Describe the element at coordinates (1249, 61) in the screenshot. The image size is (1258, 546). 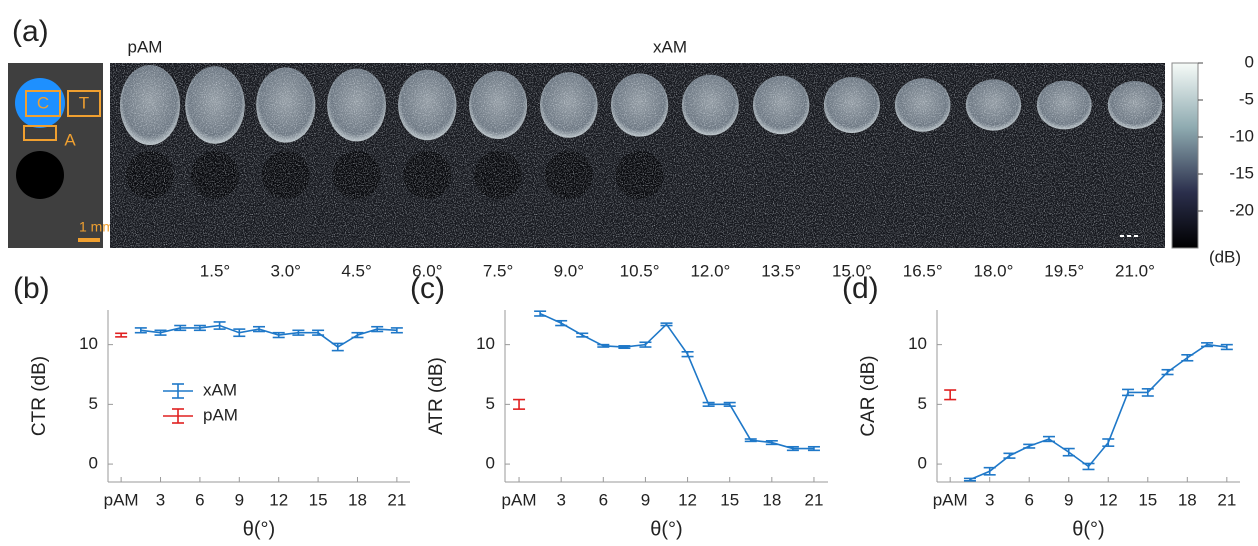
I see `colorbar-tick-label: 0` at that location.